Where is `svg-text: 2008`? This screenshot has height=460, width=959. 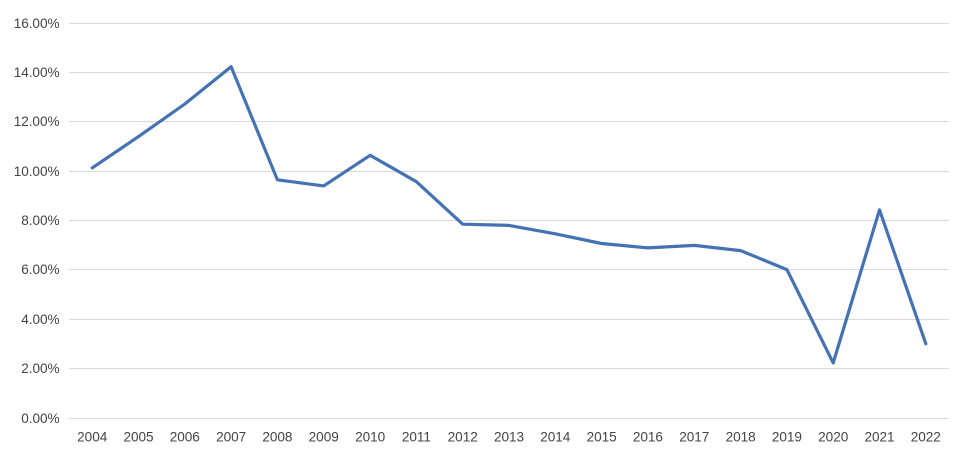
svg-text: 2008 is located at coordinates (277, 437).